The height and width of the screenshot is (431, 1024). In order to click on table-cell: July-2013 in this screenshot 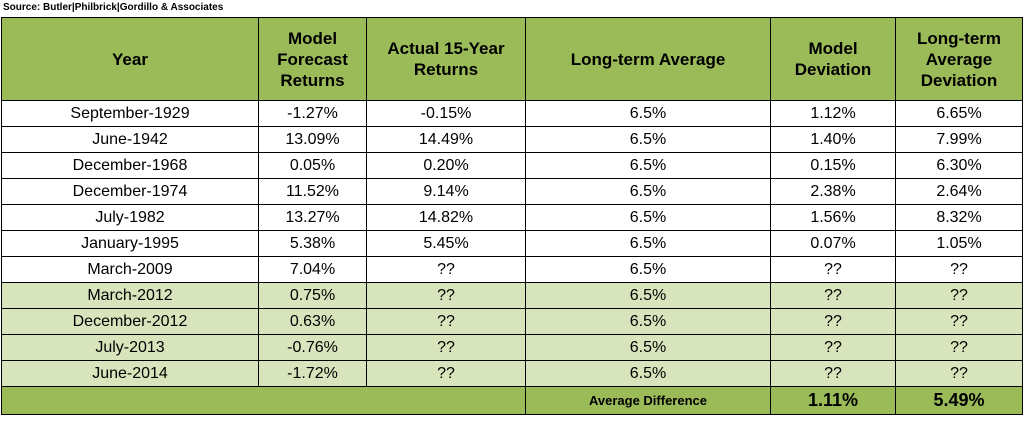, I will do `click(130, 347)`.